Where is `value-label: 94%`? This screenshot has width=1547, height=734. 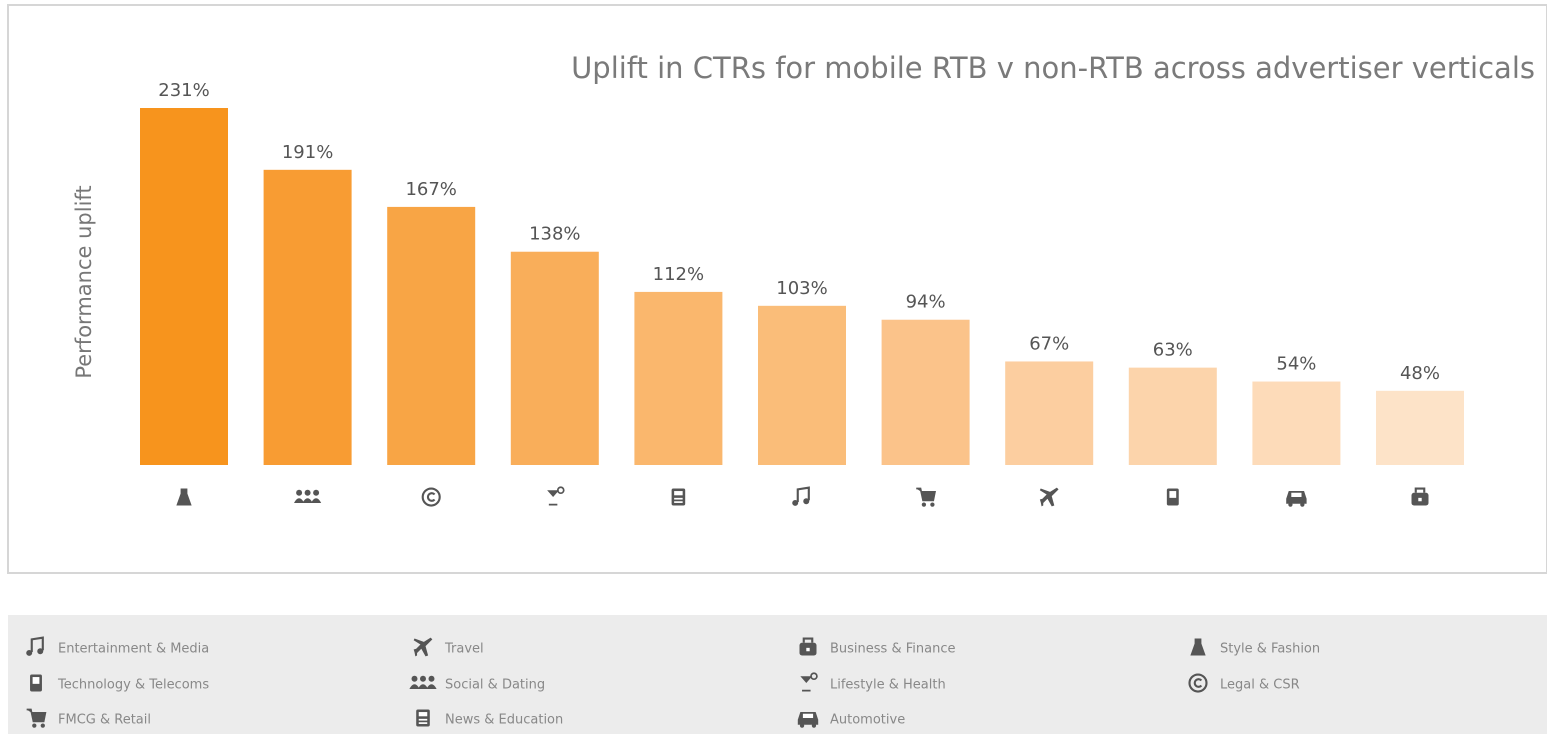
value-label: 94% is located at coordinates (926, 302).